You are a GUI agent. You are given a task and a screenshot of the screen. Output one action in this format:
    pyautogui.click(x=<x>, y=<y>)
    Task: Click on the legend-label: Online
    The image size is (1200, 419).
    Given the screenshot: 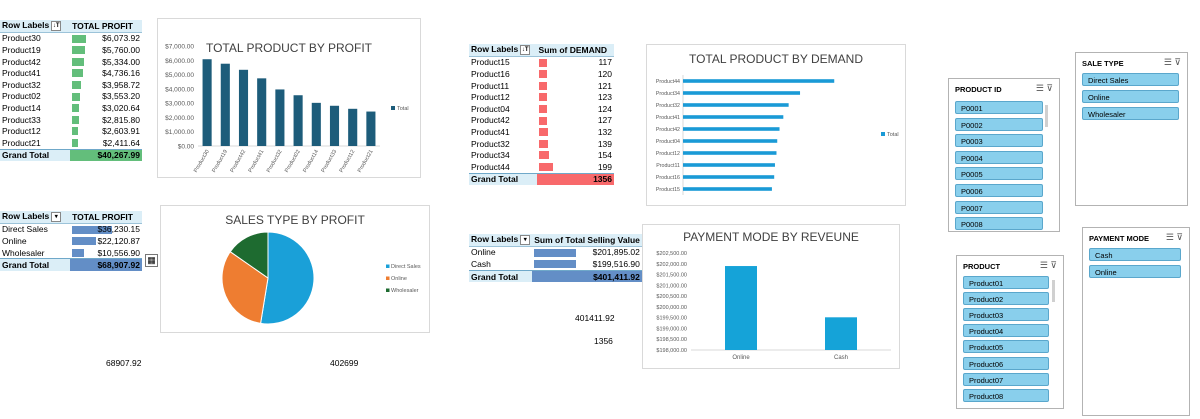 What is the action you would take?
    pyautogui.click(x=399, y=279)
    